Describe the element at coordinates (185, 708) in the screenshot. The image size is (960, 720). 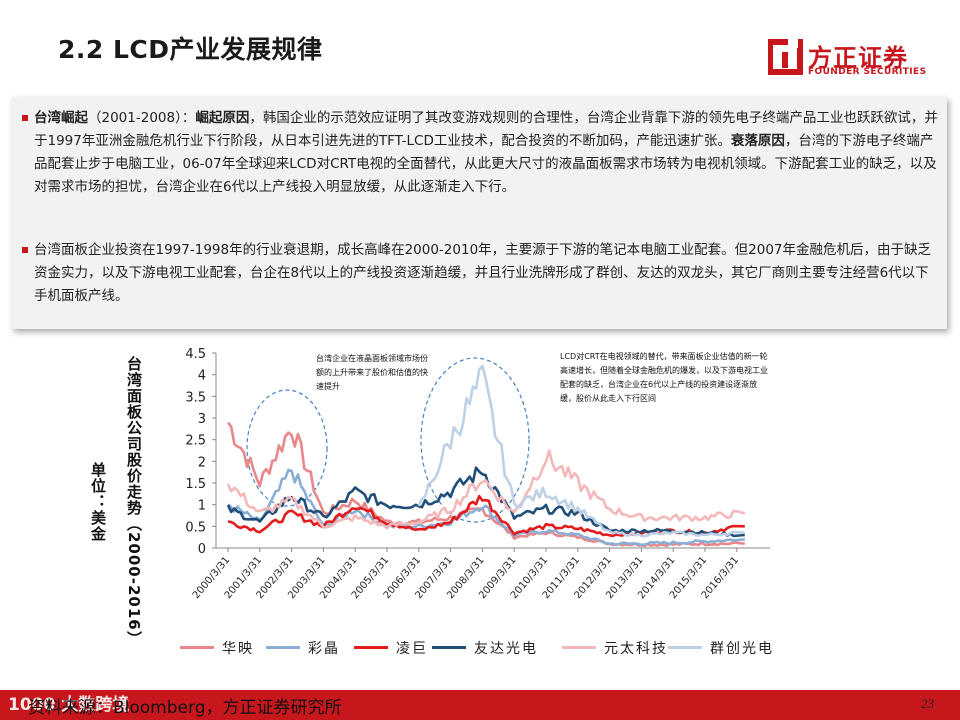
I see `source-note: 资料来源：Bloomberg，方正证券研究所` at that location.